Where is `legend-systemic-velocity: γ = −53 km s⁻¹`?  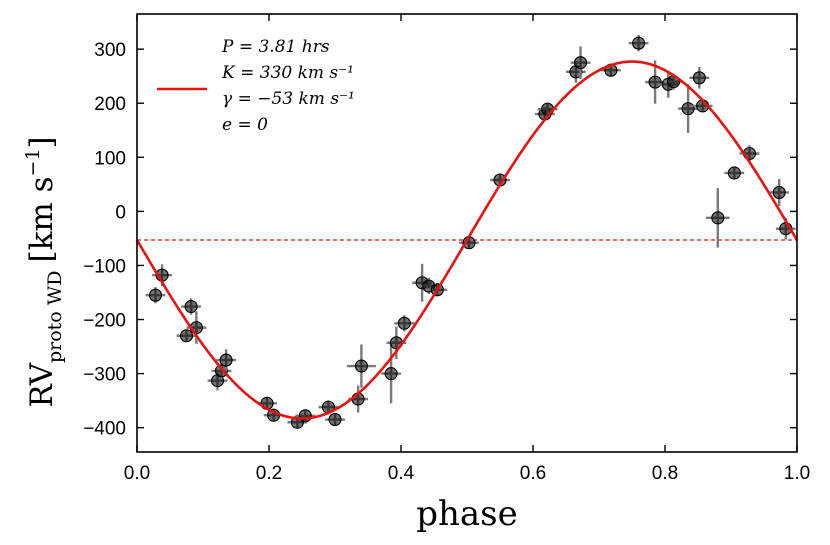
legend-systemic-velocity: γ = −53 km s⁻¹ is located at coordinates (288, 99).